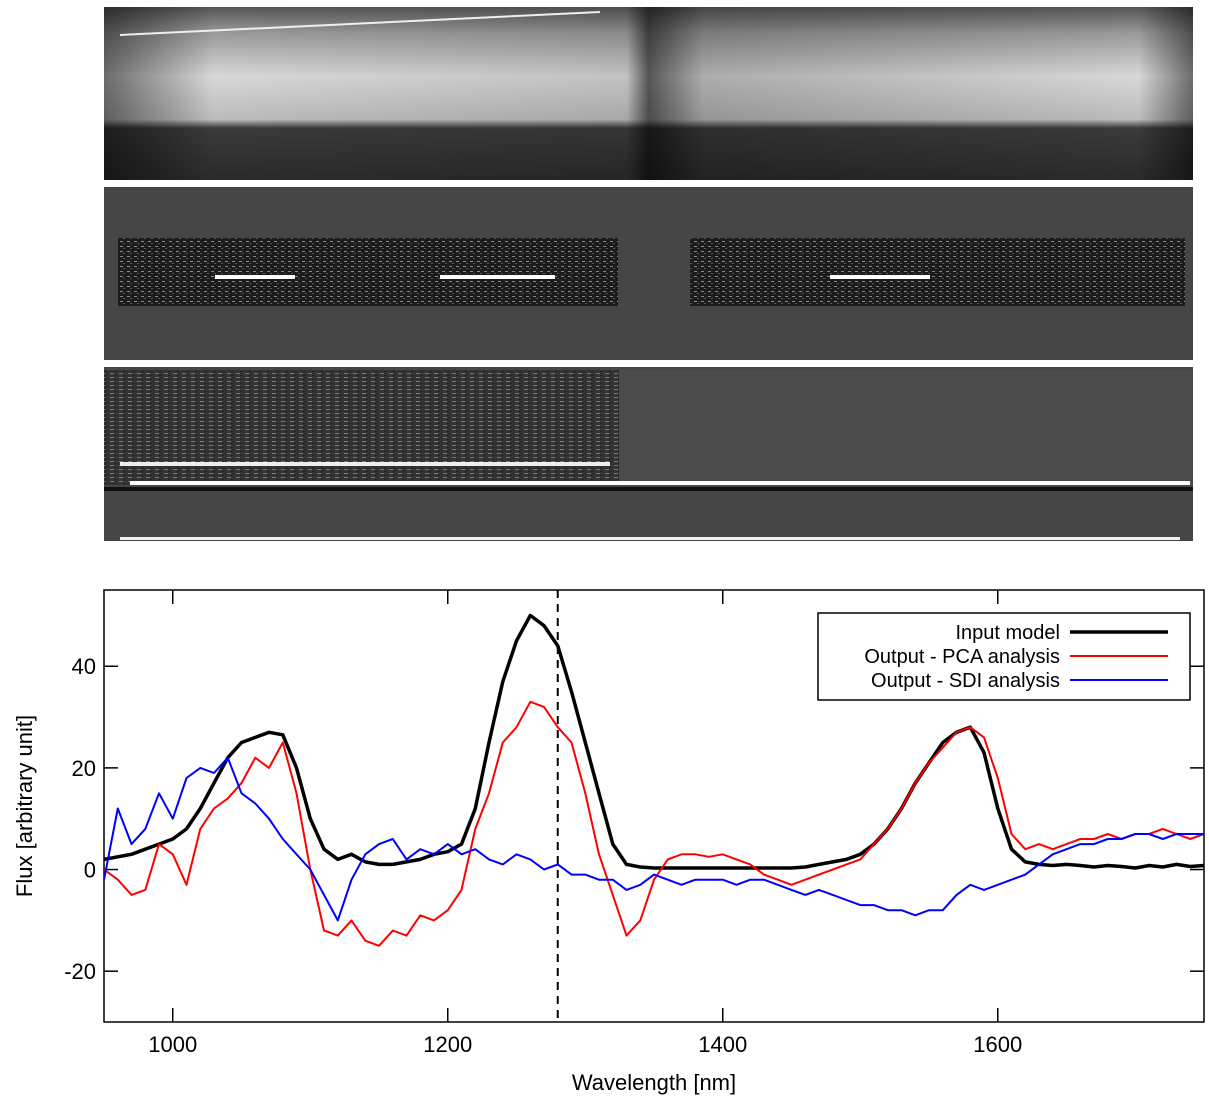  Describe the element at coordinates (1007, 633) in the screenshot. I see `legend-label: Input model` at that location.